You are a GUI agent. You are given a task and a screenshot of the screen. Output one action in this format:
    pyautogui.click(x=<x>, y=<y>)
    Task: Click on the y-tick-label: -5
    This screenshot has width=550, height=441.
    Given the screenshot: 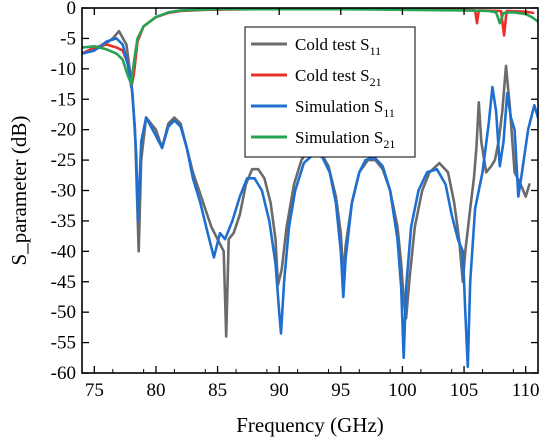 What is the action you would take?
    pyautogui.click(x=68, y=38)
    